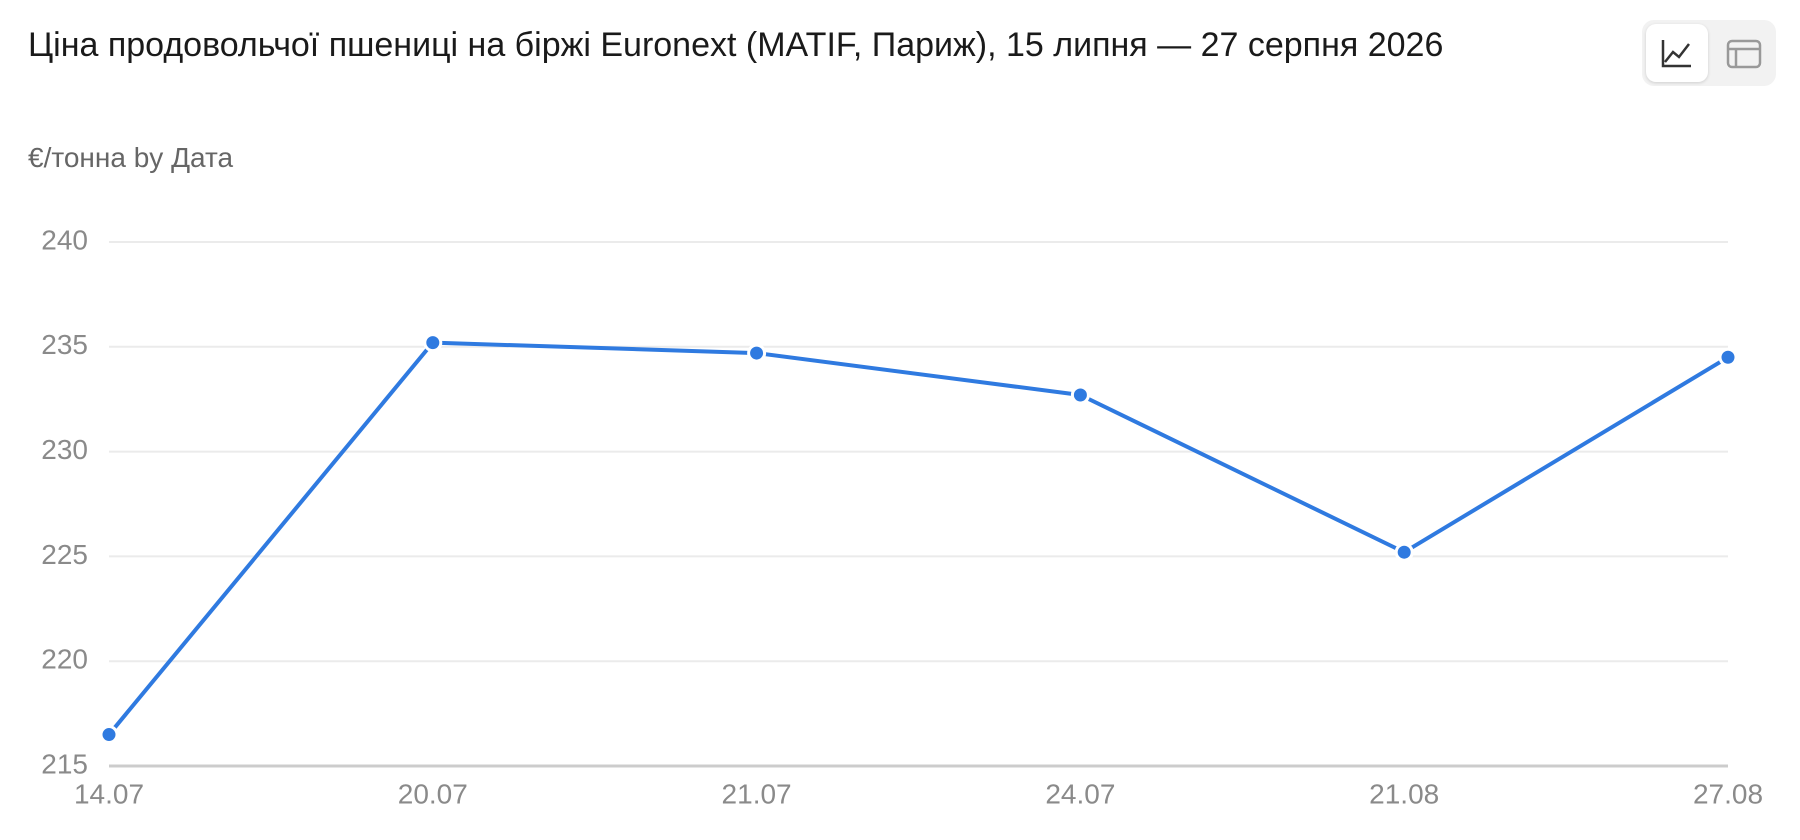 The height and width of the screenshot is (840, 1800). I want to click on line-icon, so click(1676, 54).